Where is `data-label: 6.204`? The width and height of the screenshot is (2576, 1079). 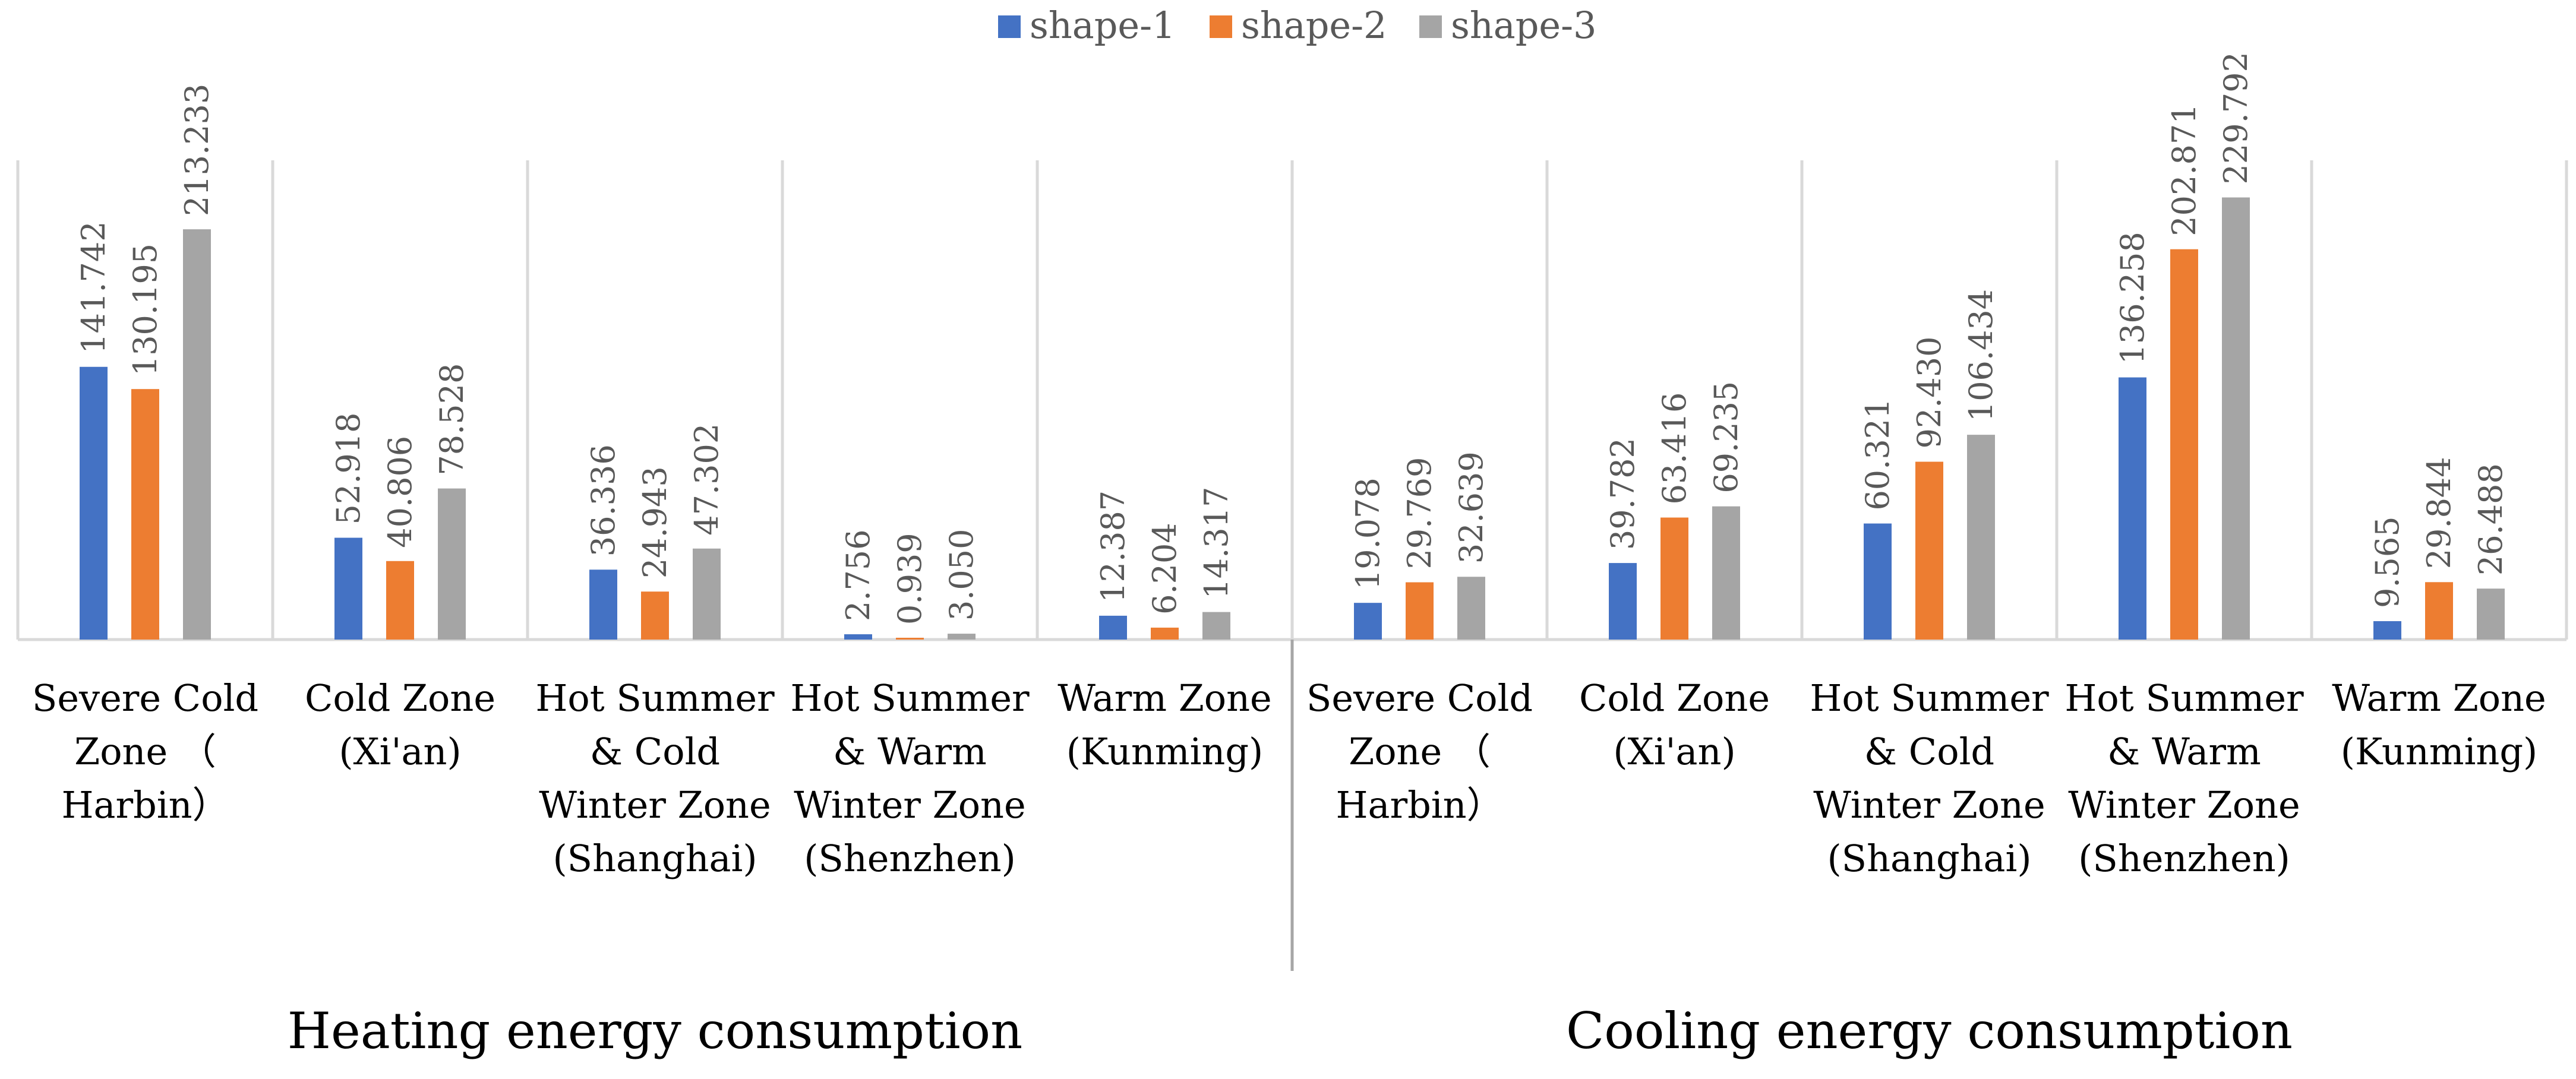 data-label: 6.204 is located at coordinates (1164, 569).